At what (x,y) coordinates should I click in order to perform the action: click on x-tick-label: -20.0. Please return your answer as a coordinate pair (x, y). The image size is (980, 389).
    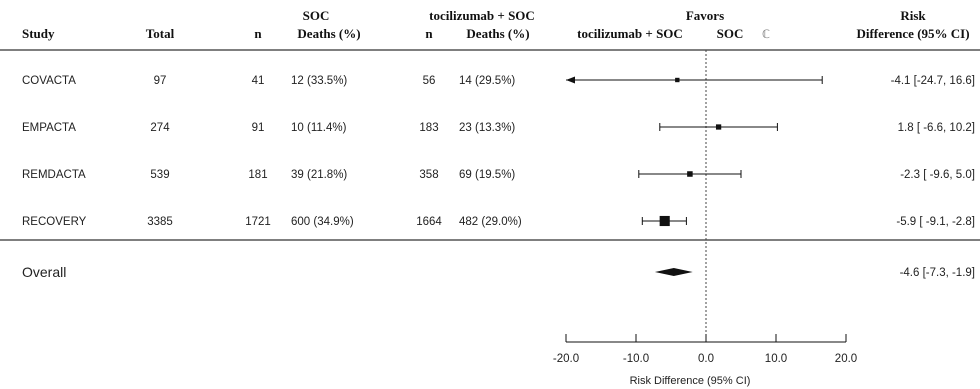
    Looking at the image, I should click on (566, 359).